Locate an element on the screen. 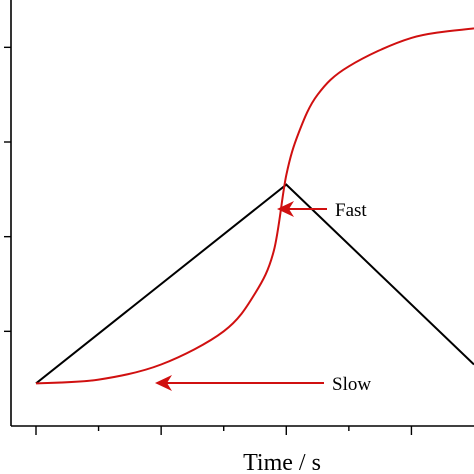  annotation-fast-label: Fast is located at coordinates (351, 210).